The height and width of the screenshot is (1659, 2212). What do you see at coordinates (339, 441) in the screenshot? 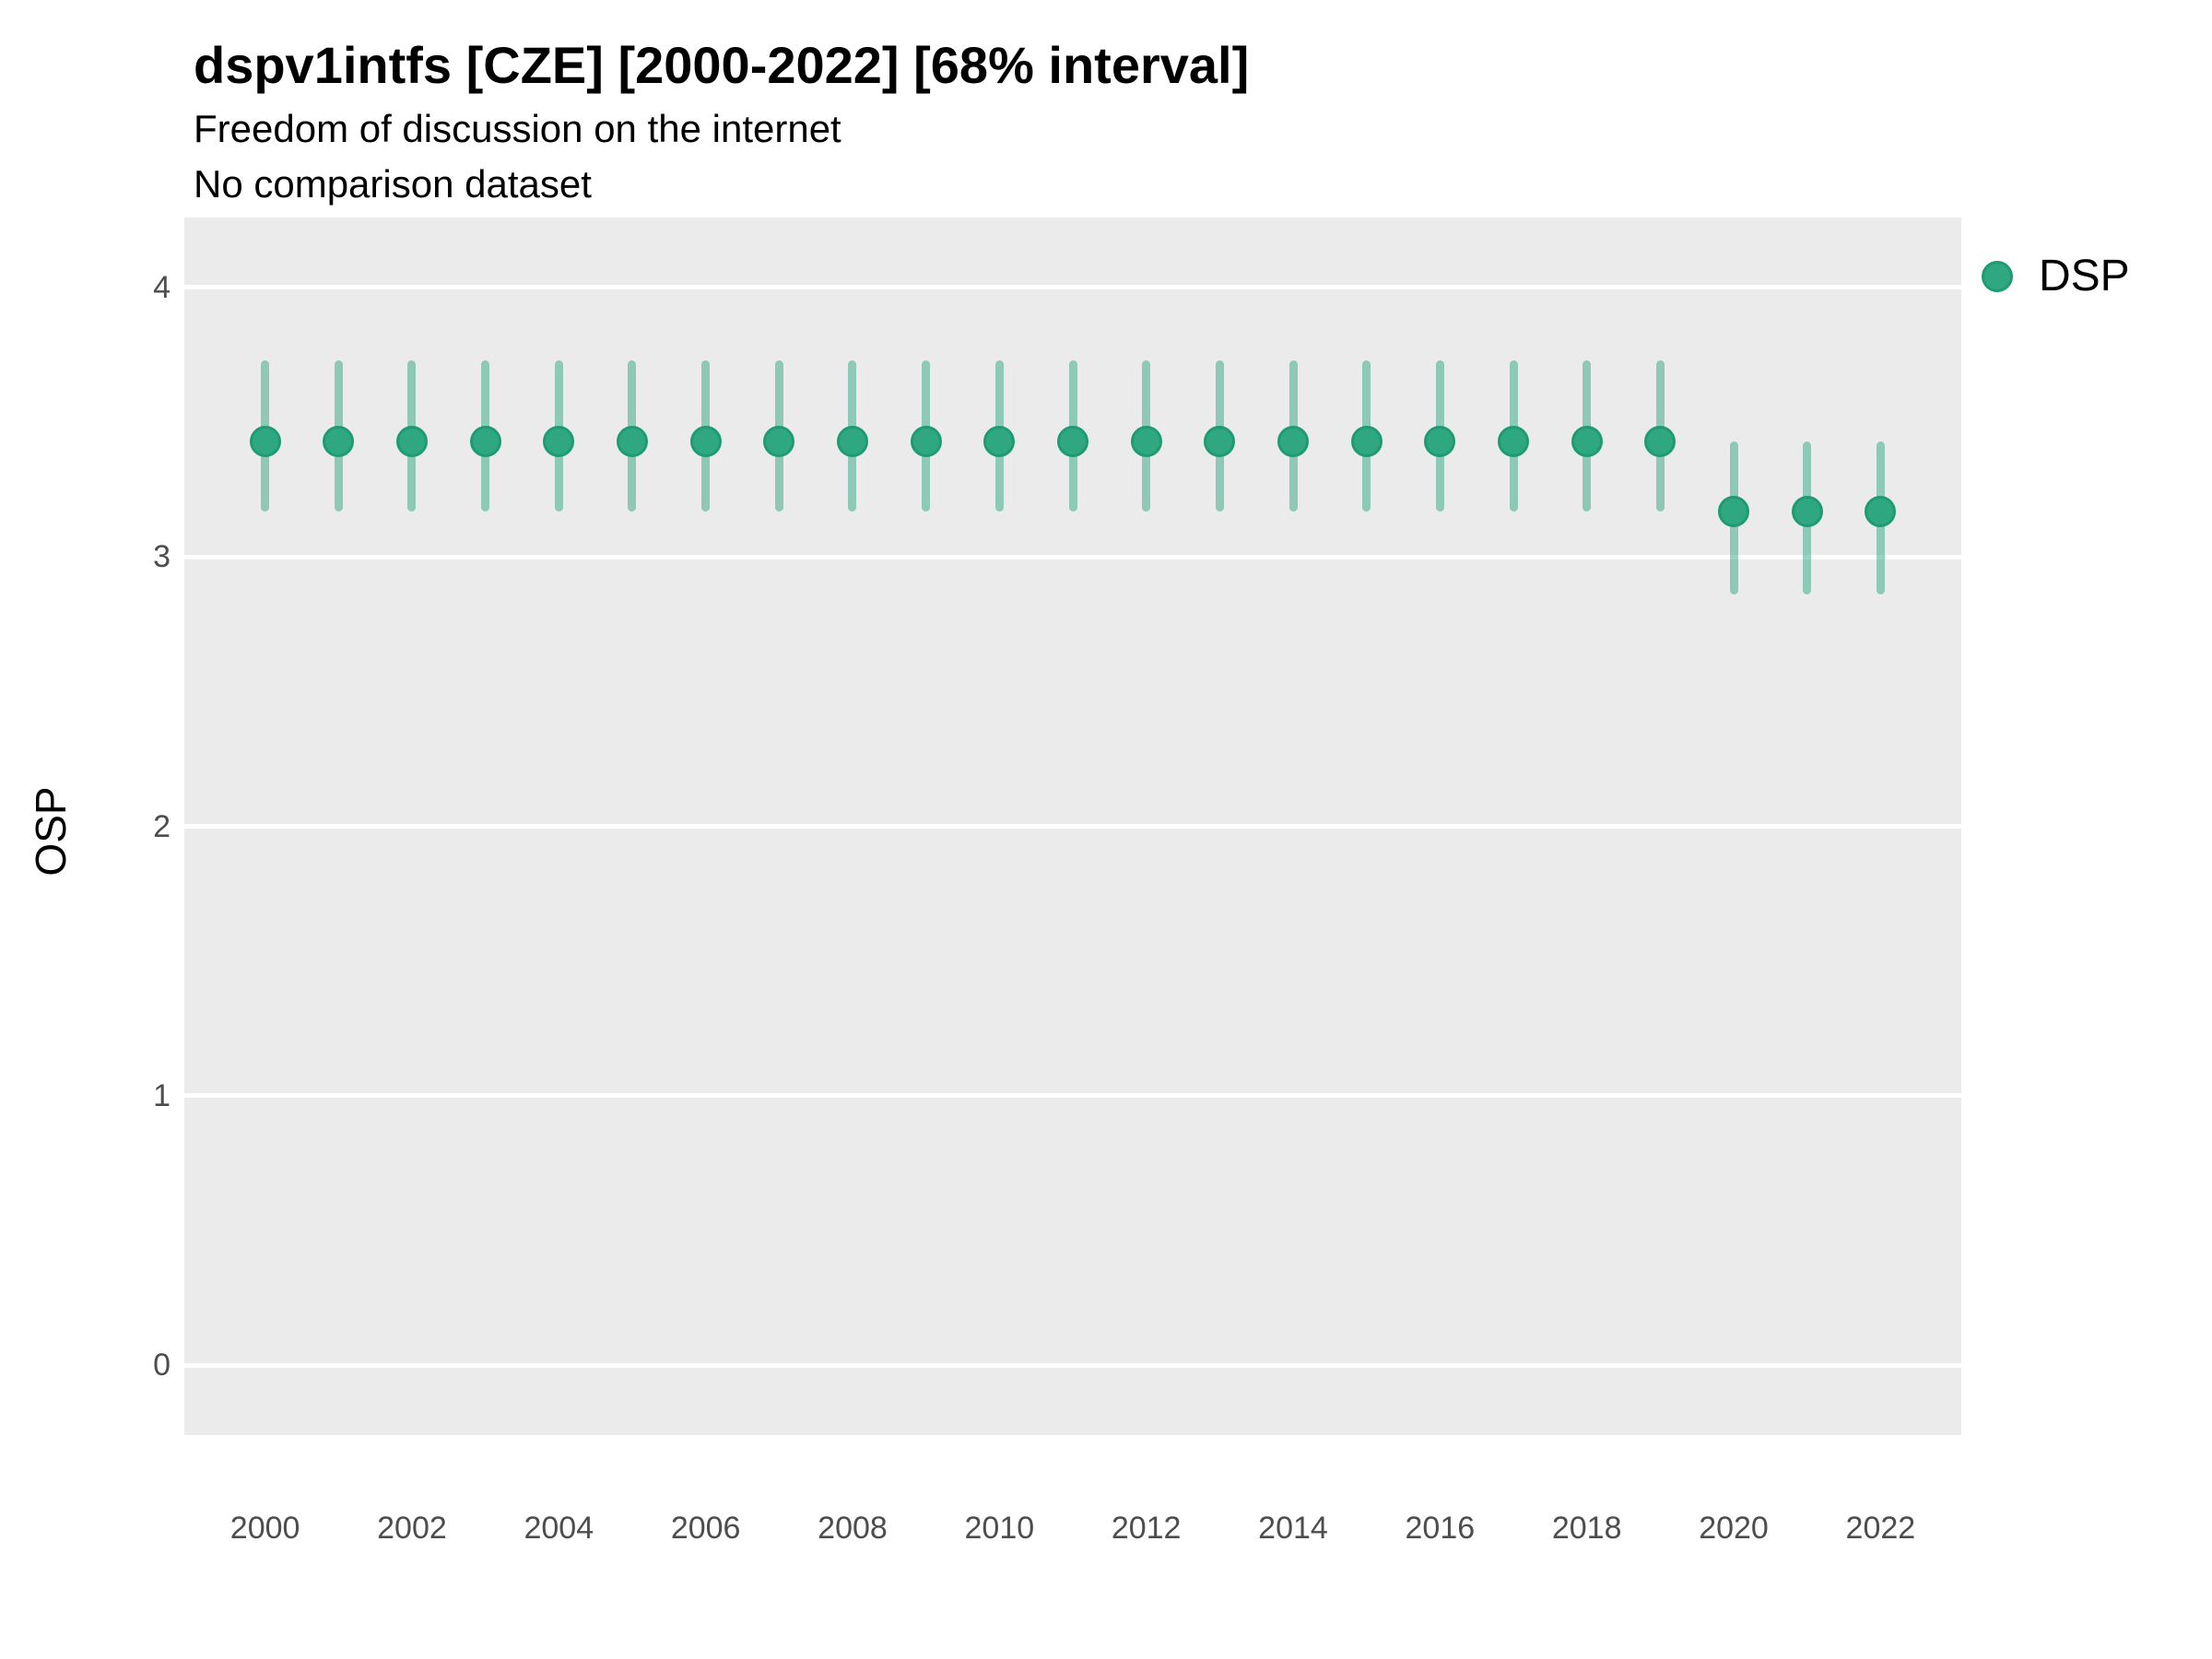
I see `data-point-2001` at bounding box center [339, 441].